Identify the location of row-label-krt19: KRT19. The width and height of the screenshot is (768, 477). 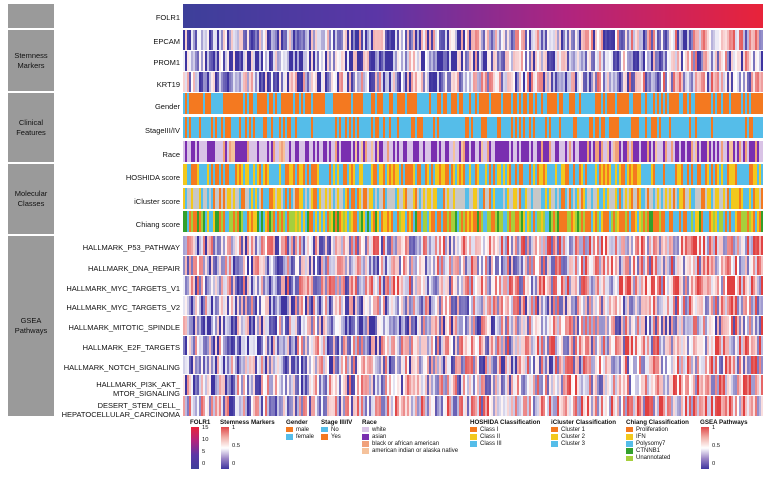
(168, 84).